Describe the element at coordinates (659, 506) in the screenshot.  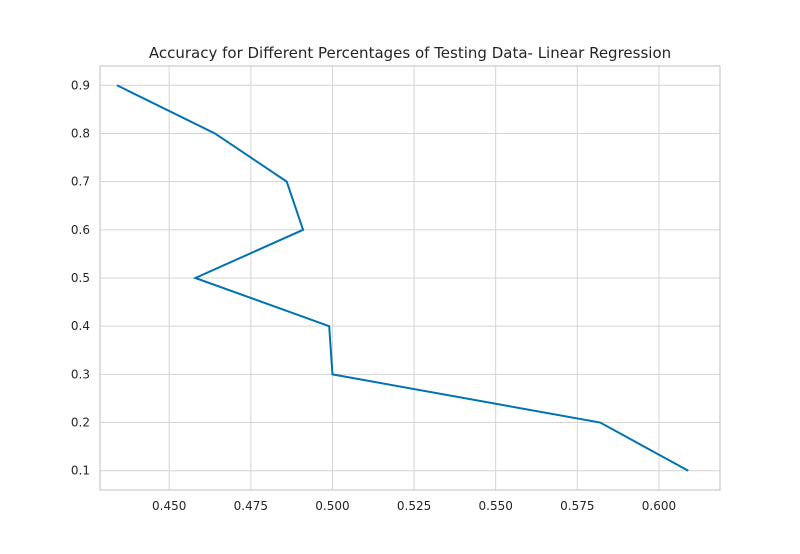
I see `x-tick-label: 0.600` at that location.